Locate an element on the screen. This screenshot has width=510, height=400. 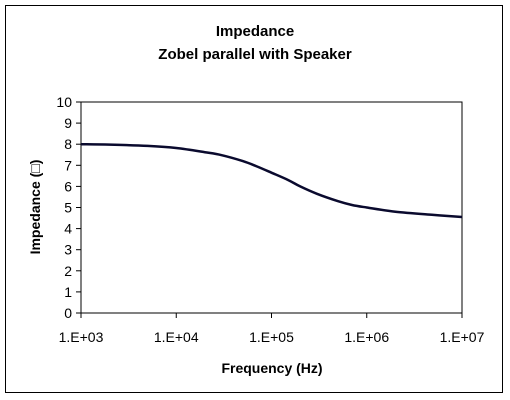
y-tick-label: 5 is located at coordinates (68, 208).